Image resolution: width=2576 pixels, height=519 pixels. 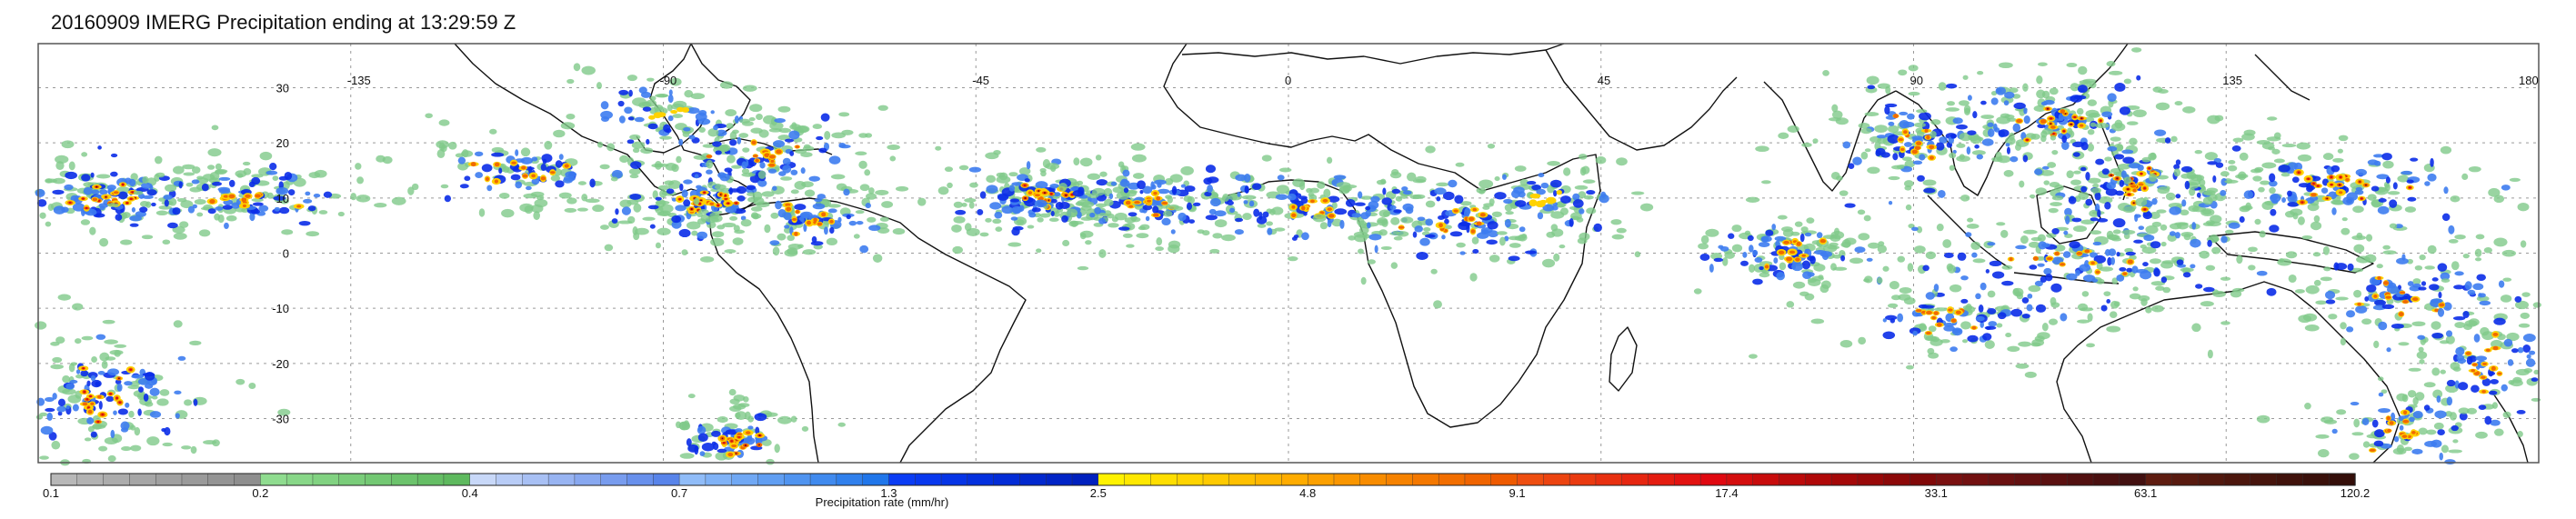 What do you see at coordinates (1921, 321) in the screenshot?
I see `precip-cluster-southern-indian-ocean` at bounding box center [1921, 321].